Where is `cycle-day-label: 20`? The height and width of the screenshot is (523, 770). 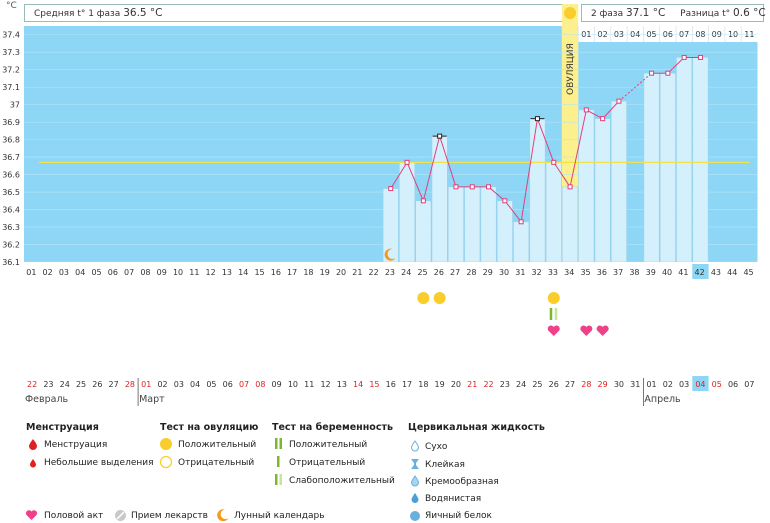 cycle-day-label: 20 is located at coordinates (341, 272).